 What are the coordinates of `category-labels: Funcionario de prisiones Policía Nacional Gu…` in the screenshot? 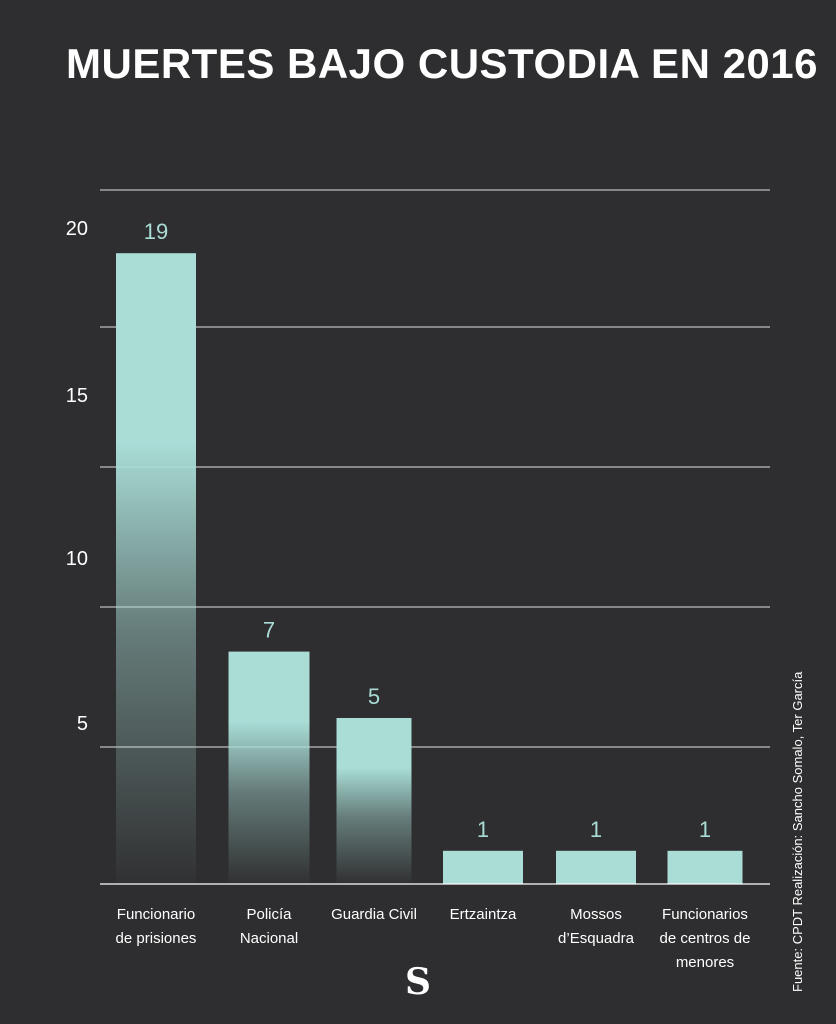 It's located at (433, 938).